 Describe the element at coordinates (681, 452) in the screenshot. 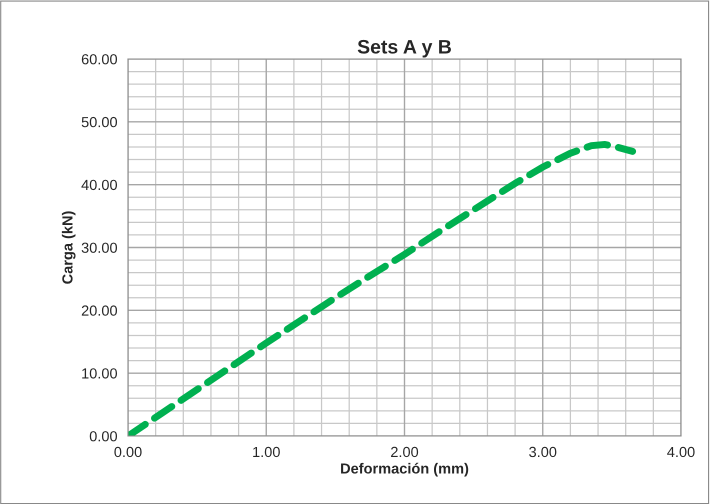

I see `x-tick-label: 4.00` at that location.